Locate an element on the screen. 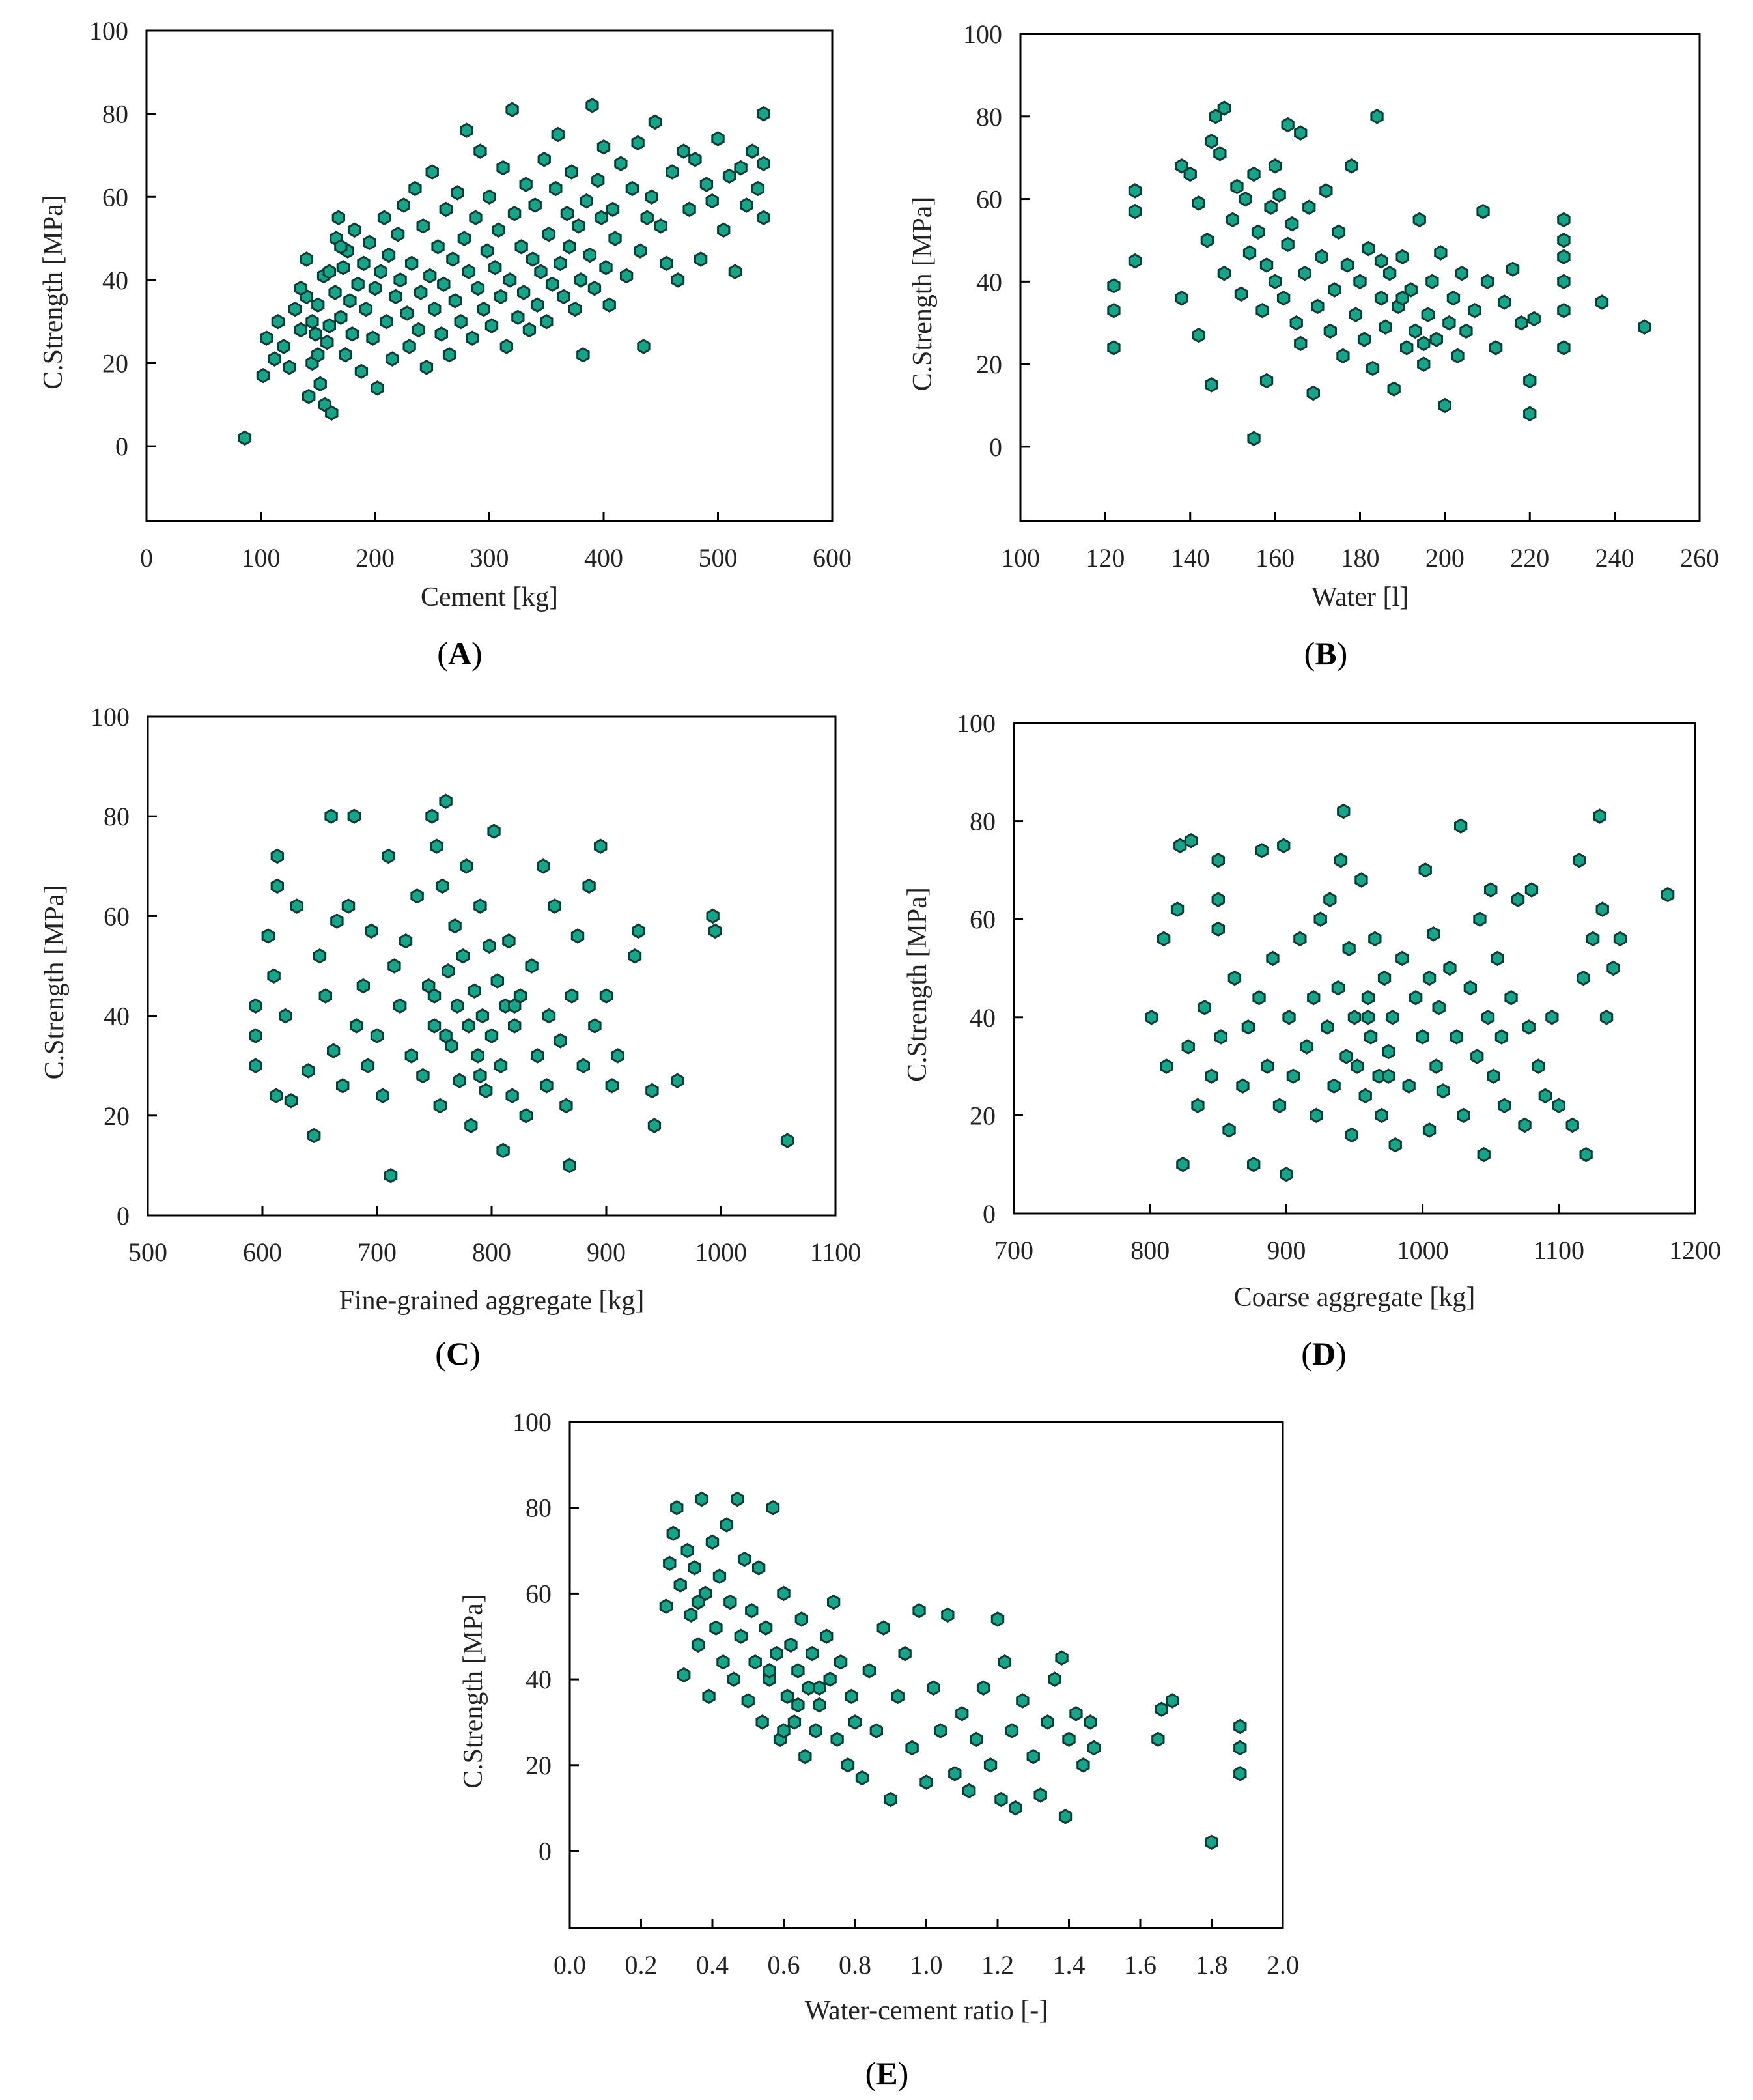 This screenshot has height=2100, width=1753. x-tick-label: 1.0 is located at coordinates (927, 1964).